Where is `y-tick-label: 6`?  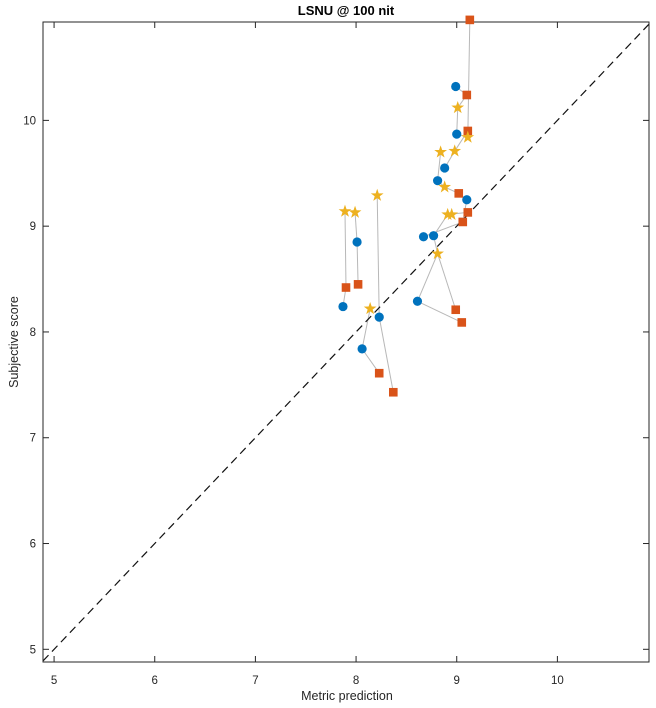
y-tick-label: 6 is located at coordinates (33, 545).